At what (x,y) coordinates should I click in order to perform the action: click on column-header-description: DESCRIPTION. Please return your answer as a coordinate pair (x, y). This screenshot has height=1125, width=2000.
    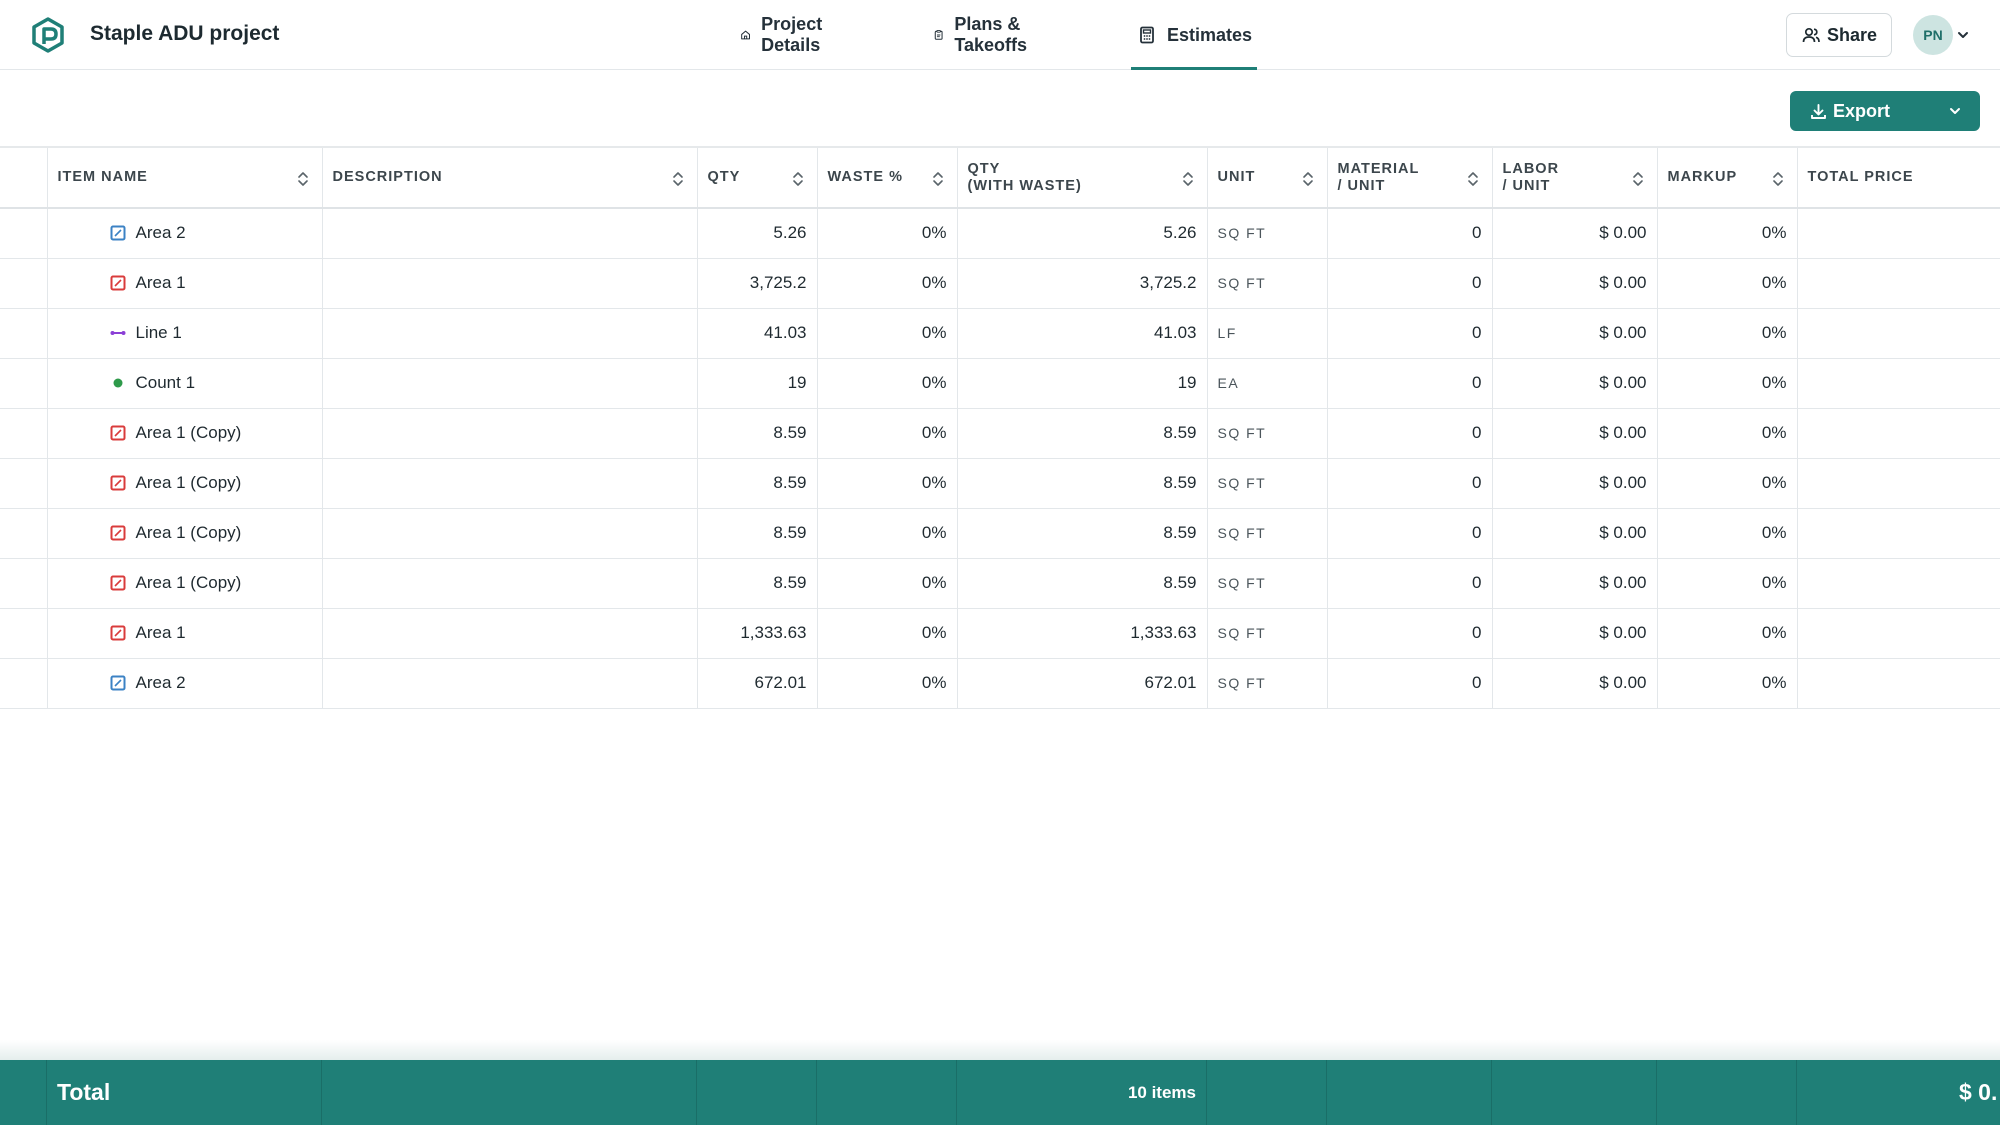
    Looking at the image, I should click on (510, 178).